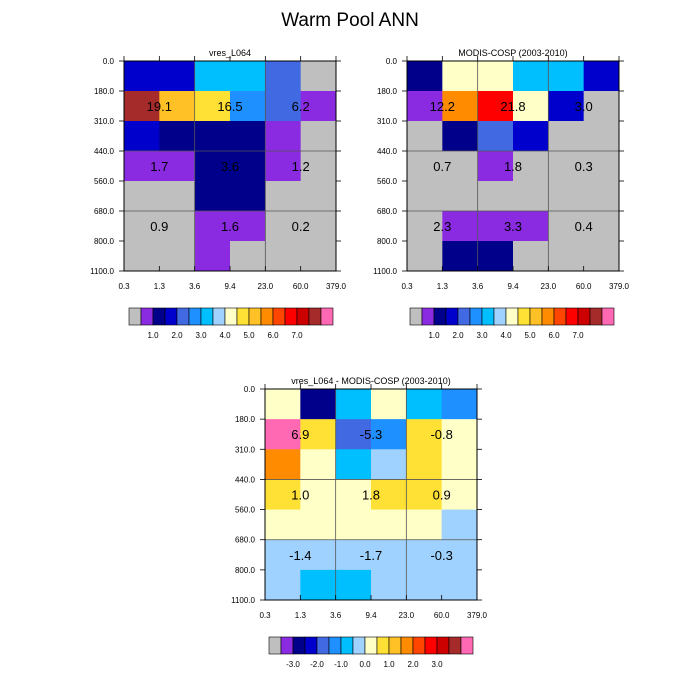 The height and width of the screenshot is (700, 700). I want to click on y-tick-label: 560.0, so click(104, 181).